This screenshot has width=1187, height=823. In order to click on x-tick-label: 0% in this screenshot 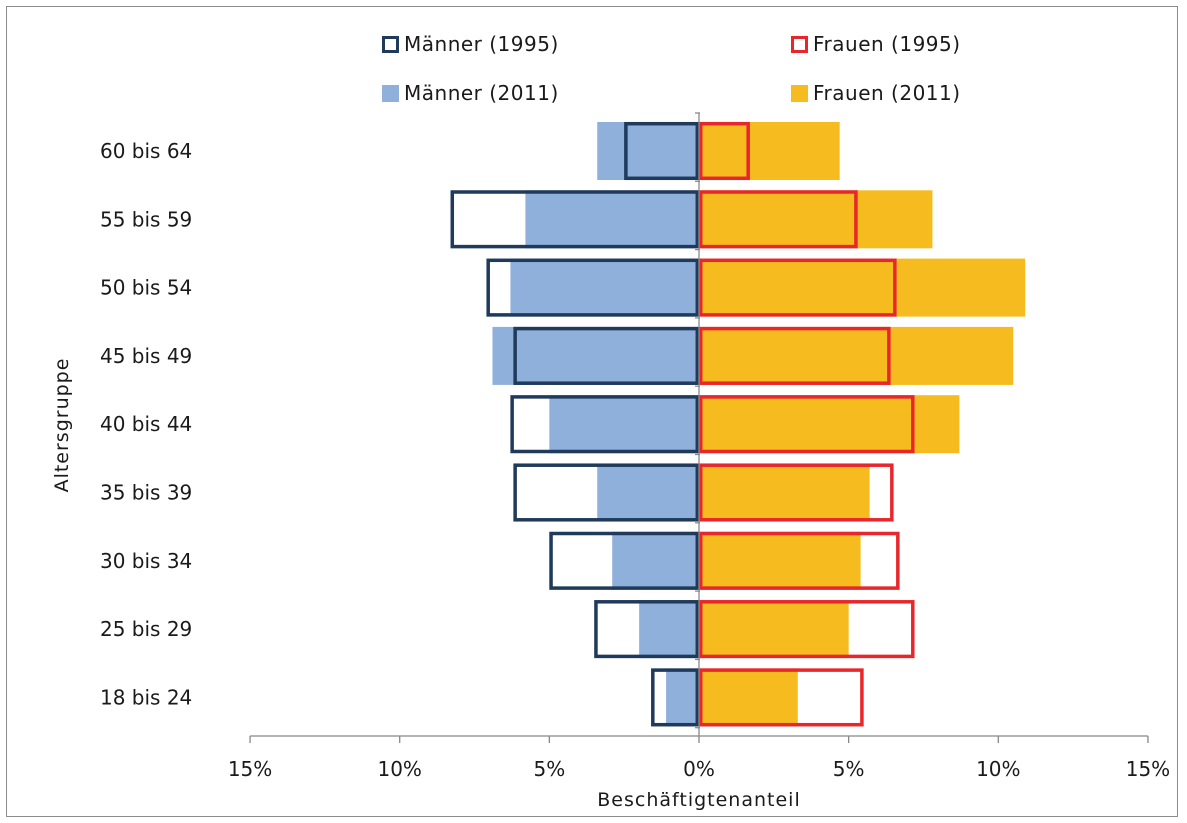, I will do `click(699, 769)`.